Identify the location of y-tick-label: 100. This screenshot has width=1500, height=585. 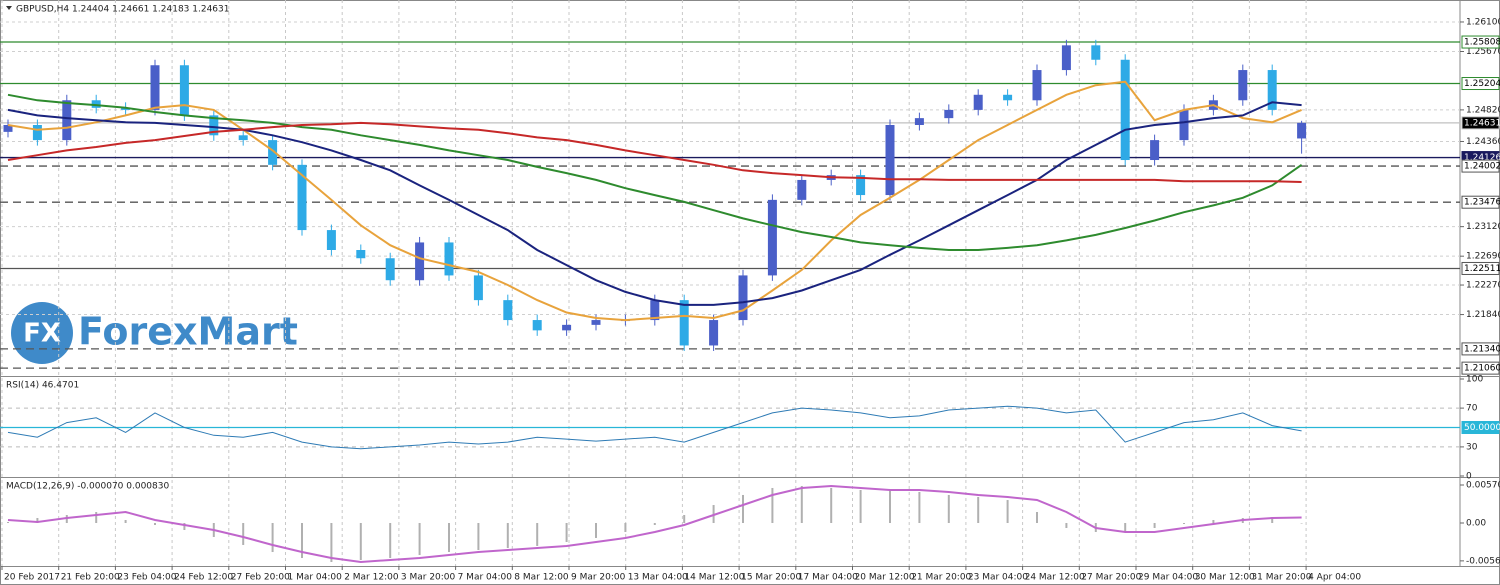
(1474, 380).